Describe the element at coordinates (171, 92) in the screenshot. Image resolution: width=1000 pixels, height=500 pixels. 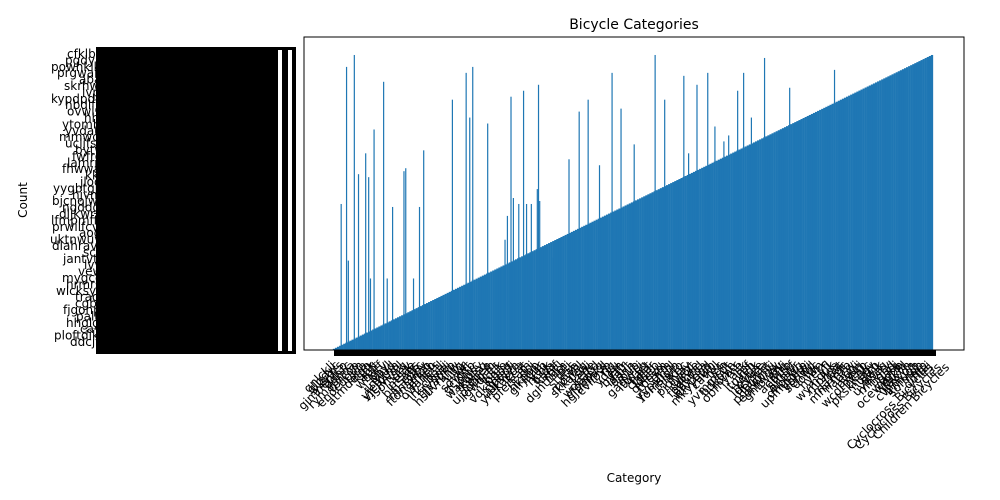
I see `y-tick-label: lvpkyvjlrtwmyoukbympjsslkvr` at that location.